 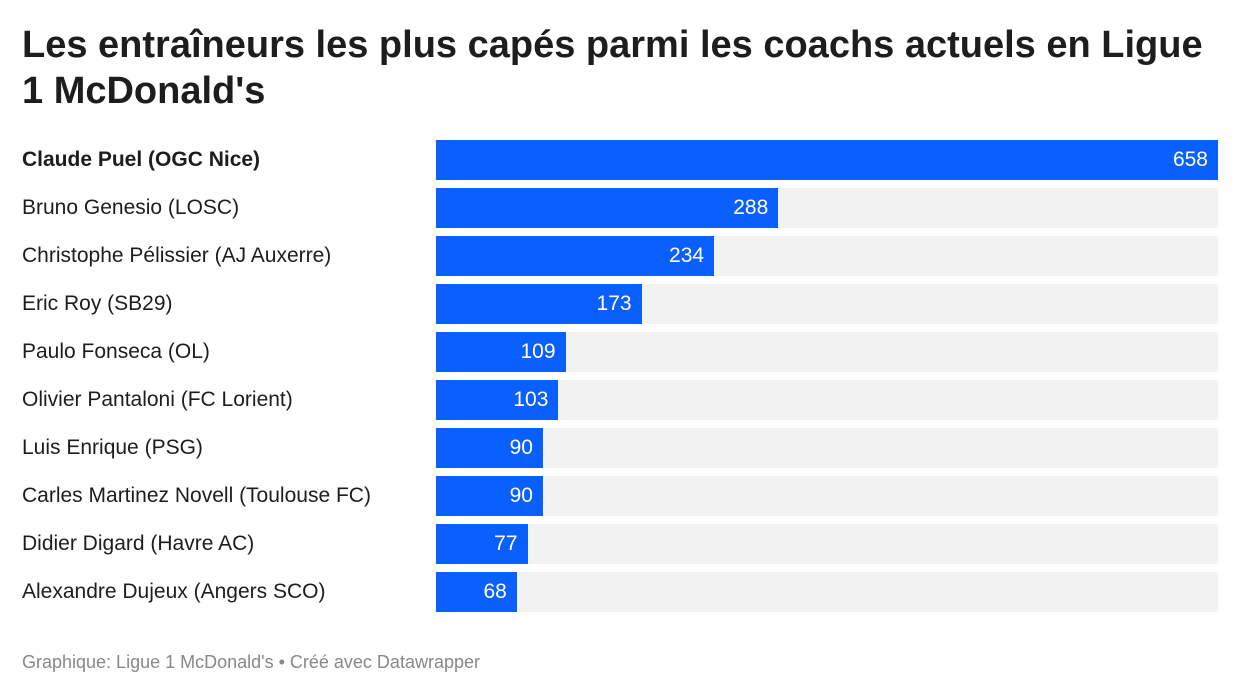 What do you see at coordinates (141, 159) in the screenshot?
I see `category-label: Claude Puel (OGC Nice)` at bounding box center [141, 159].